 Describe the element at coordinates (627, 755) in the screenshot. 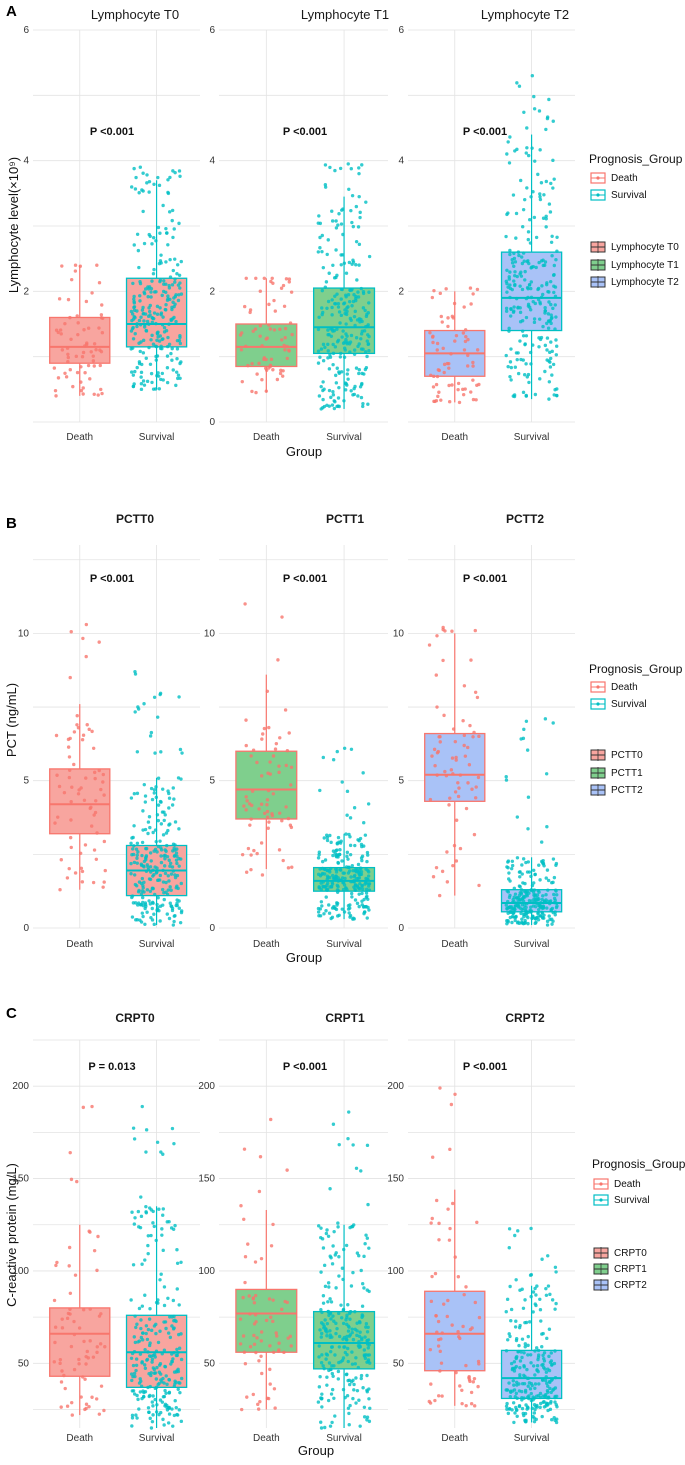

I see `legend-label: PCTT0` at that location.